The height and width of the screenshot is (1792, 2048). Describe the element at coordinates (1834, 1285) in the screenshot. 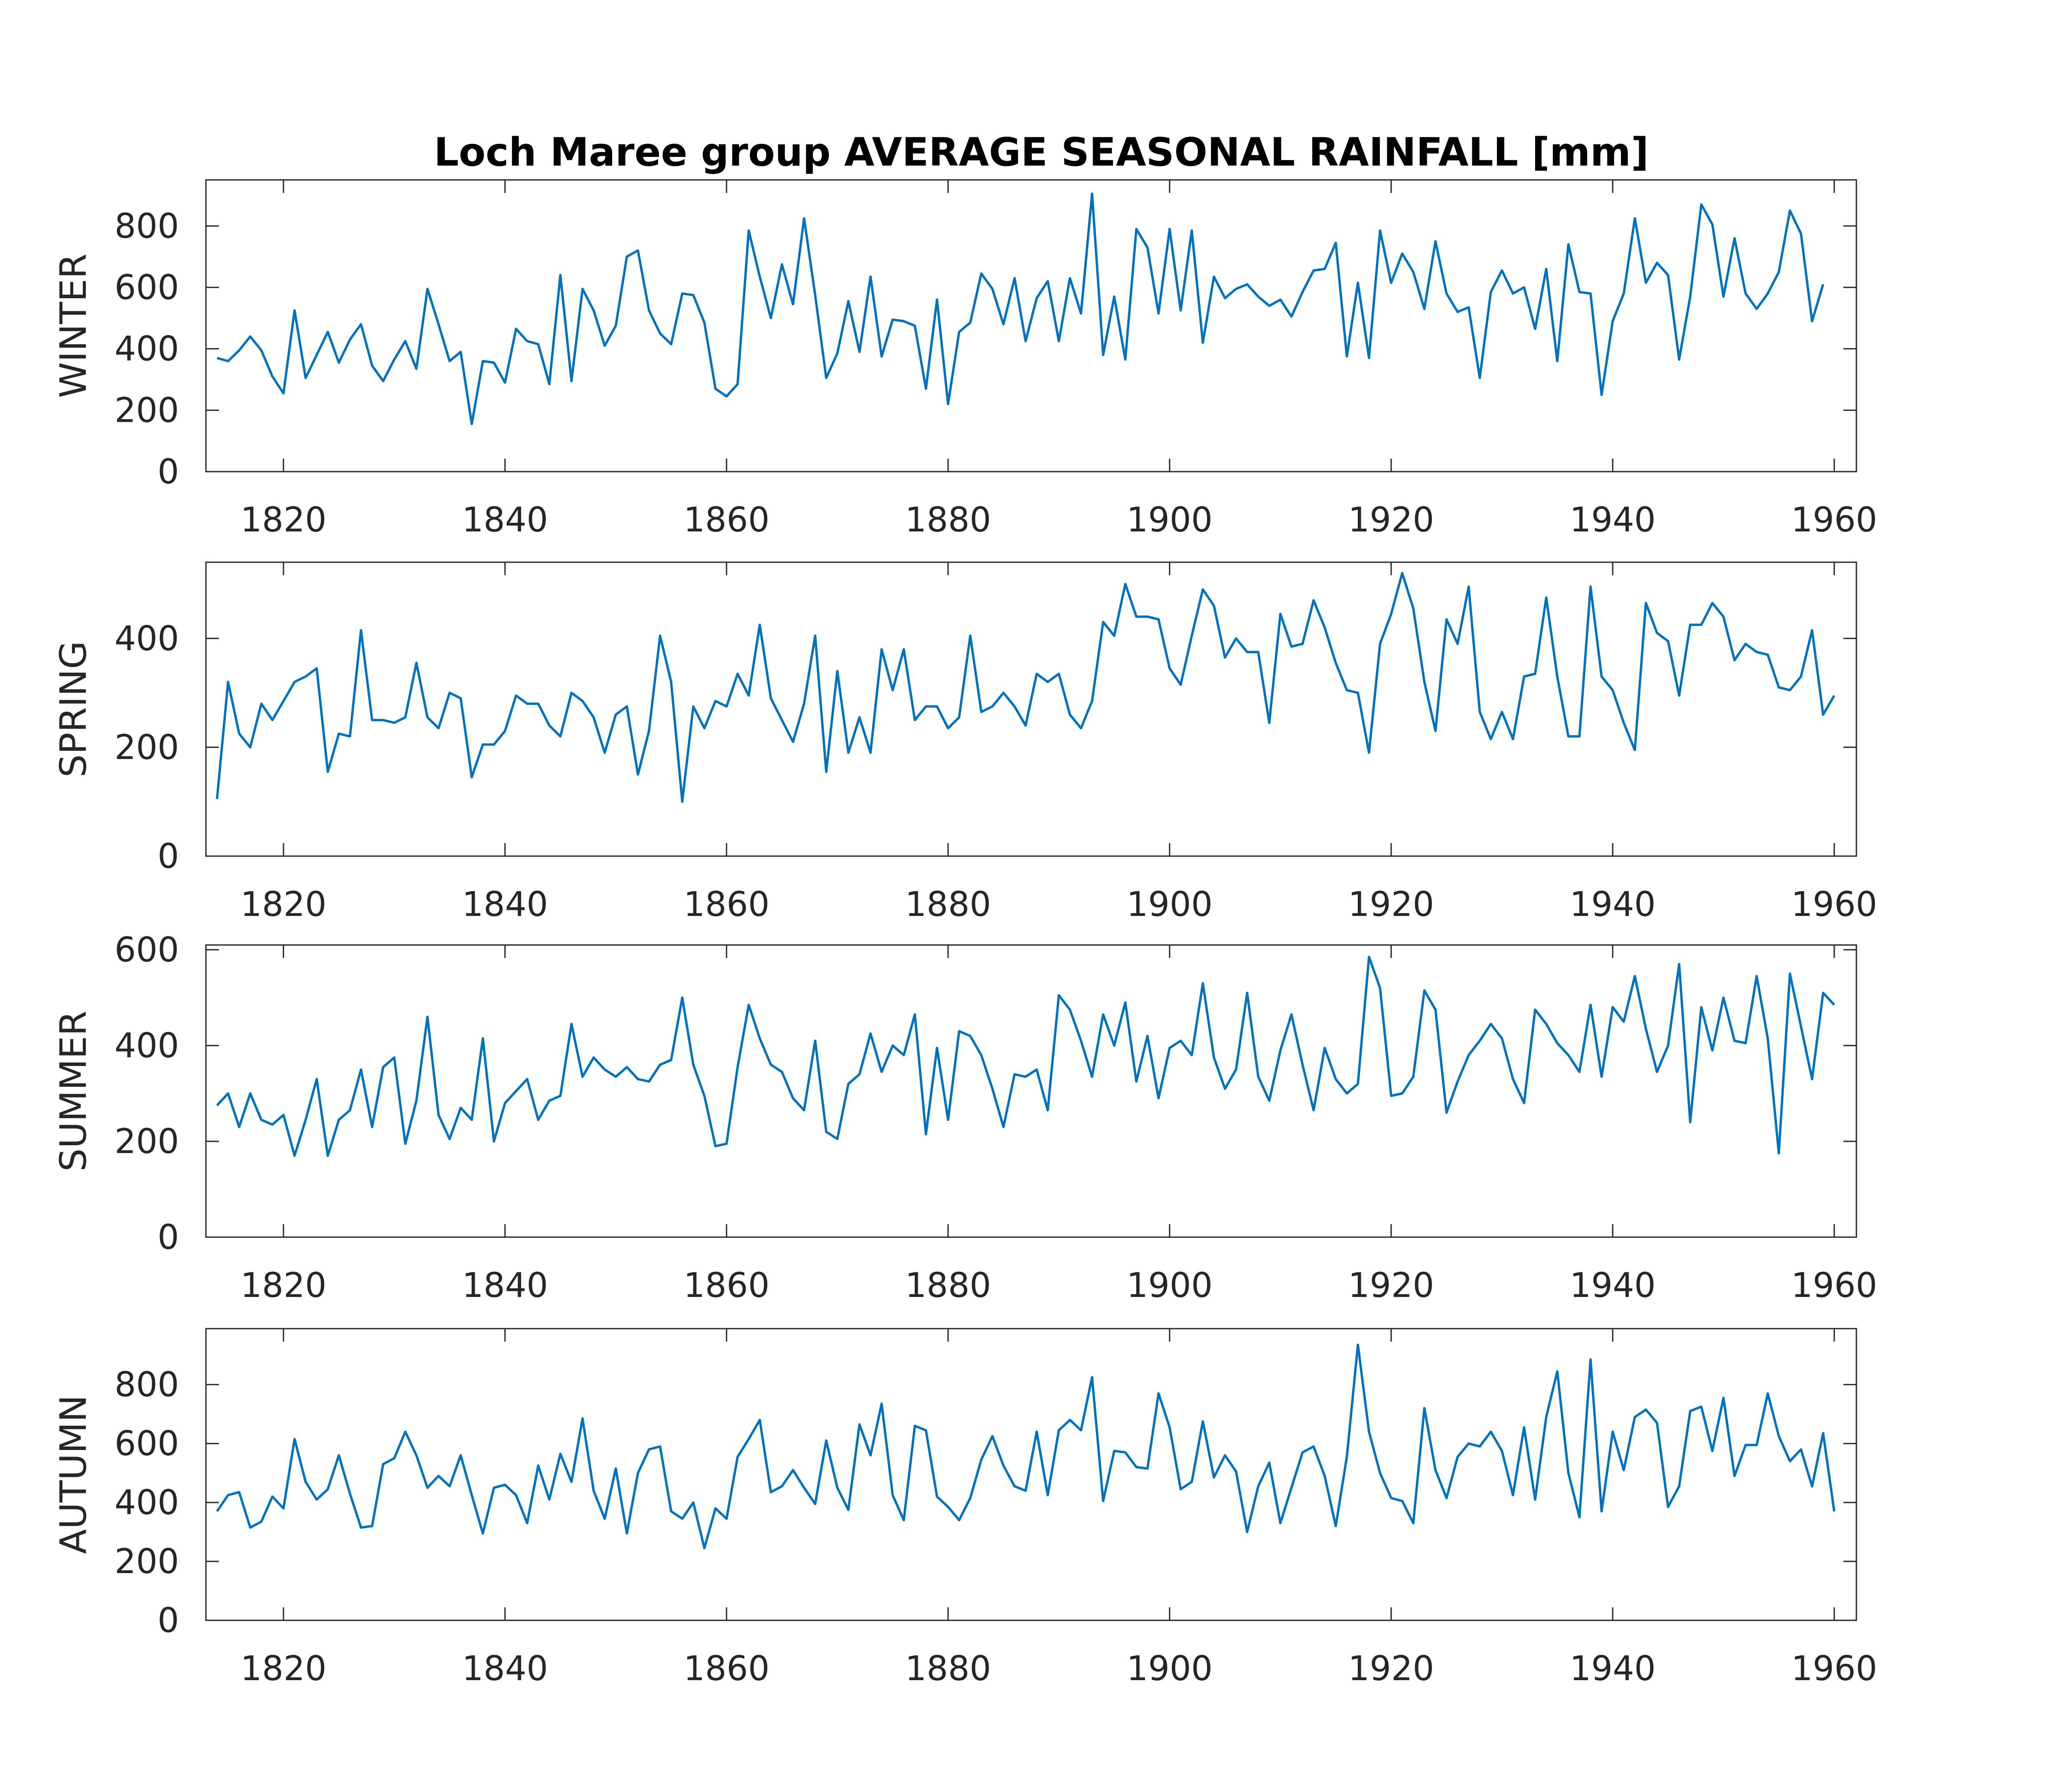

I see `x-tick-label-summer: 1960` at that location.